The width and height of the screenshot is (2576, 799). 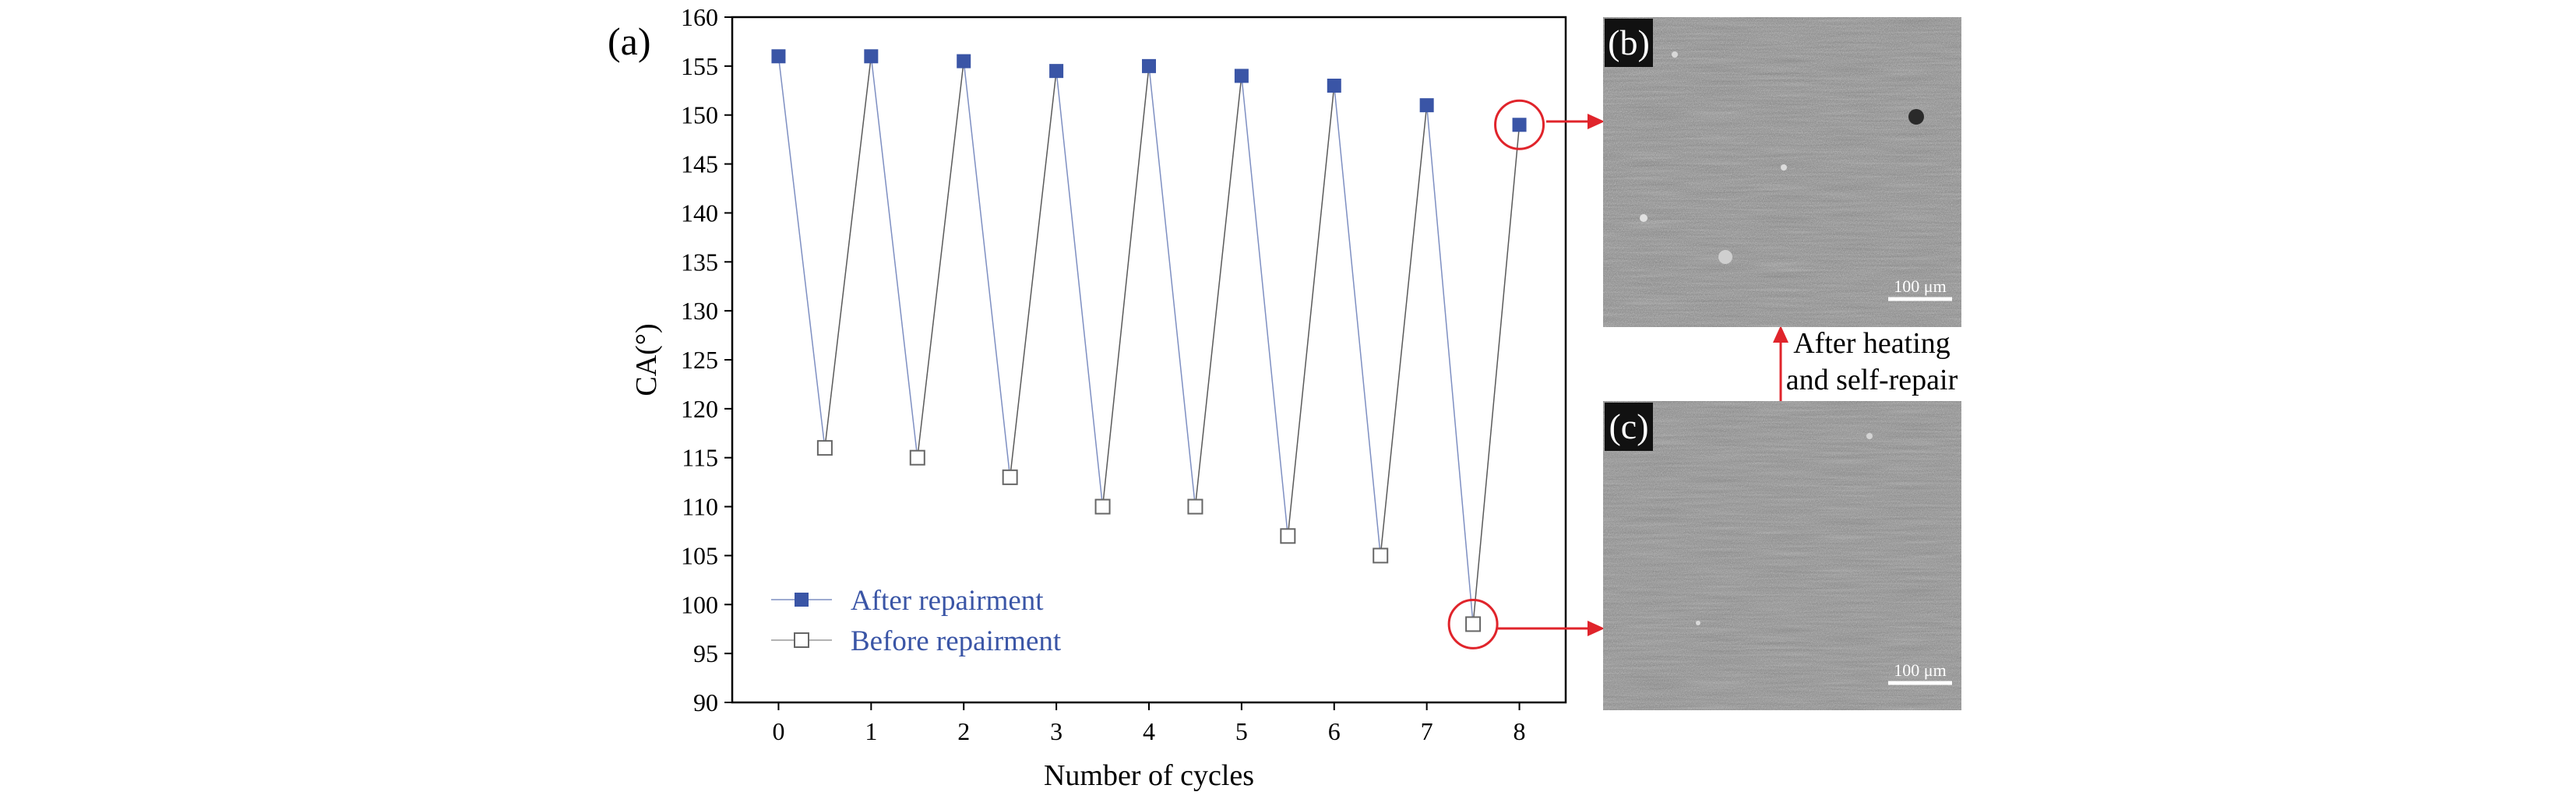 I want to click on y-tick-label: 115, so click(x=700, y=458).